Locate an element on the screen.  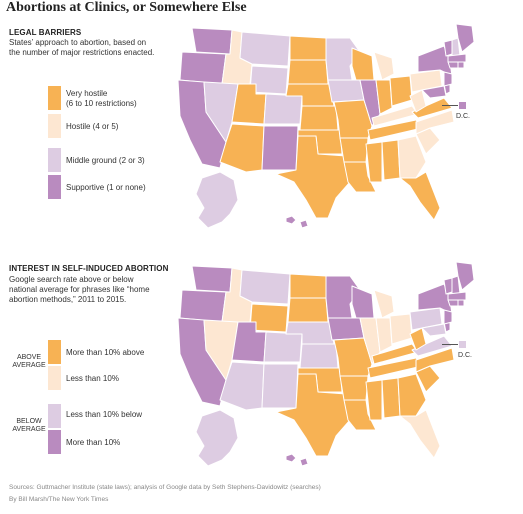
legend-swatch-less-above is located at coordinates (54, 378).